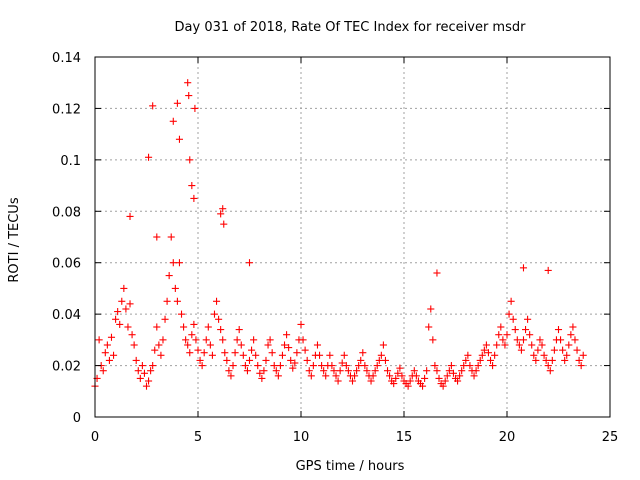  I want to click on y-tick-label-0.12: 0.12, so click(66, 109).